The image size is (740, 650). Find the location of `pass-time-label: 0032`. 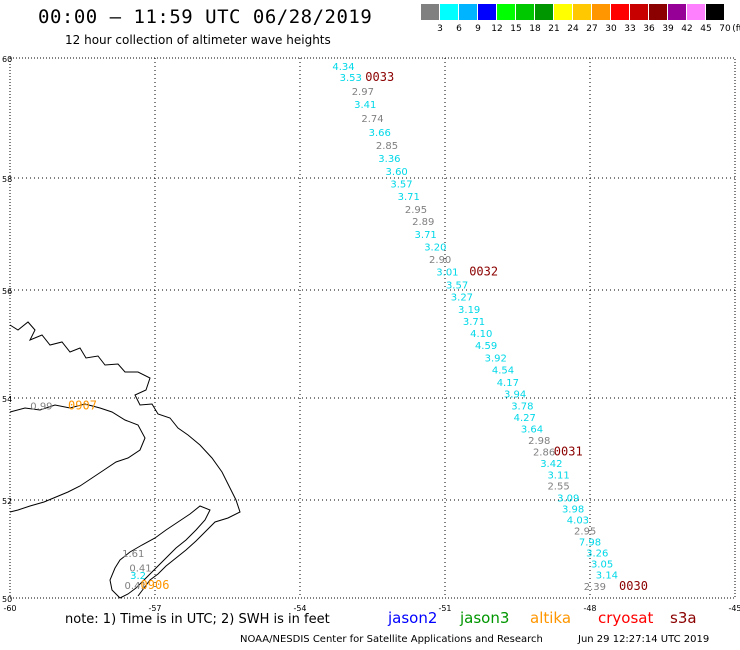

pass-time-label: 0032 is located at coordinates (483, 272).